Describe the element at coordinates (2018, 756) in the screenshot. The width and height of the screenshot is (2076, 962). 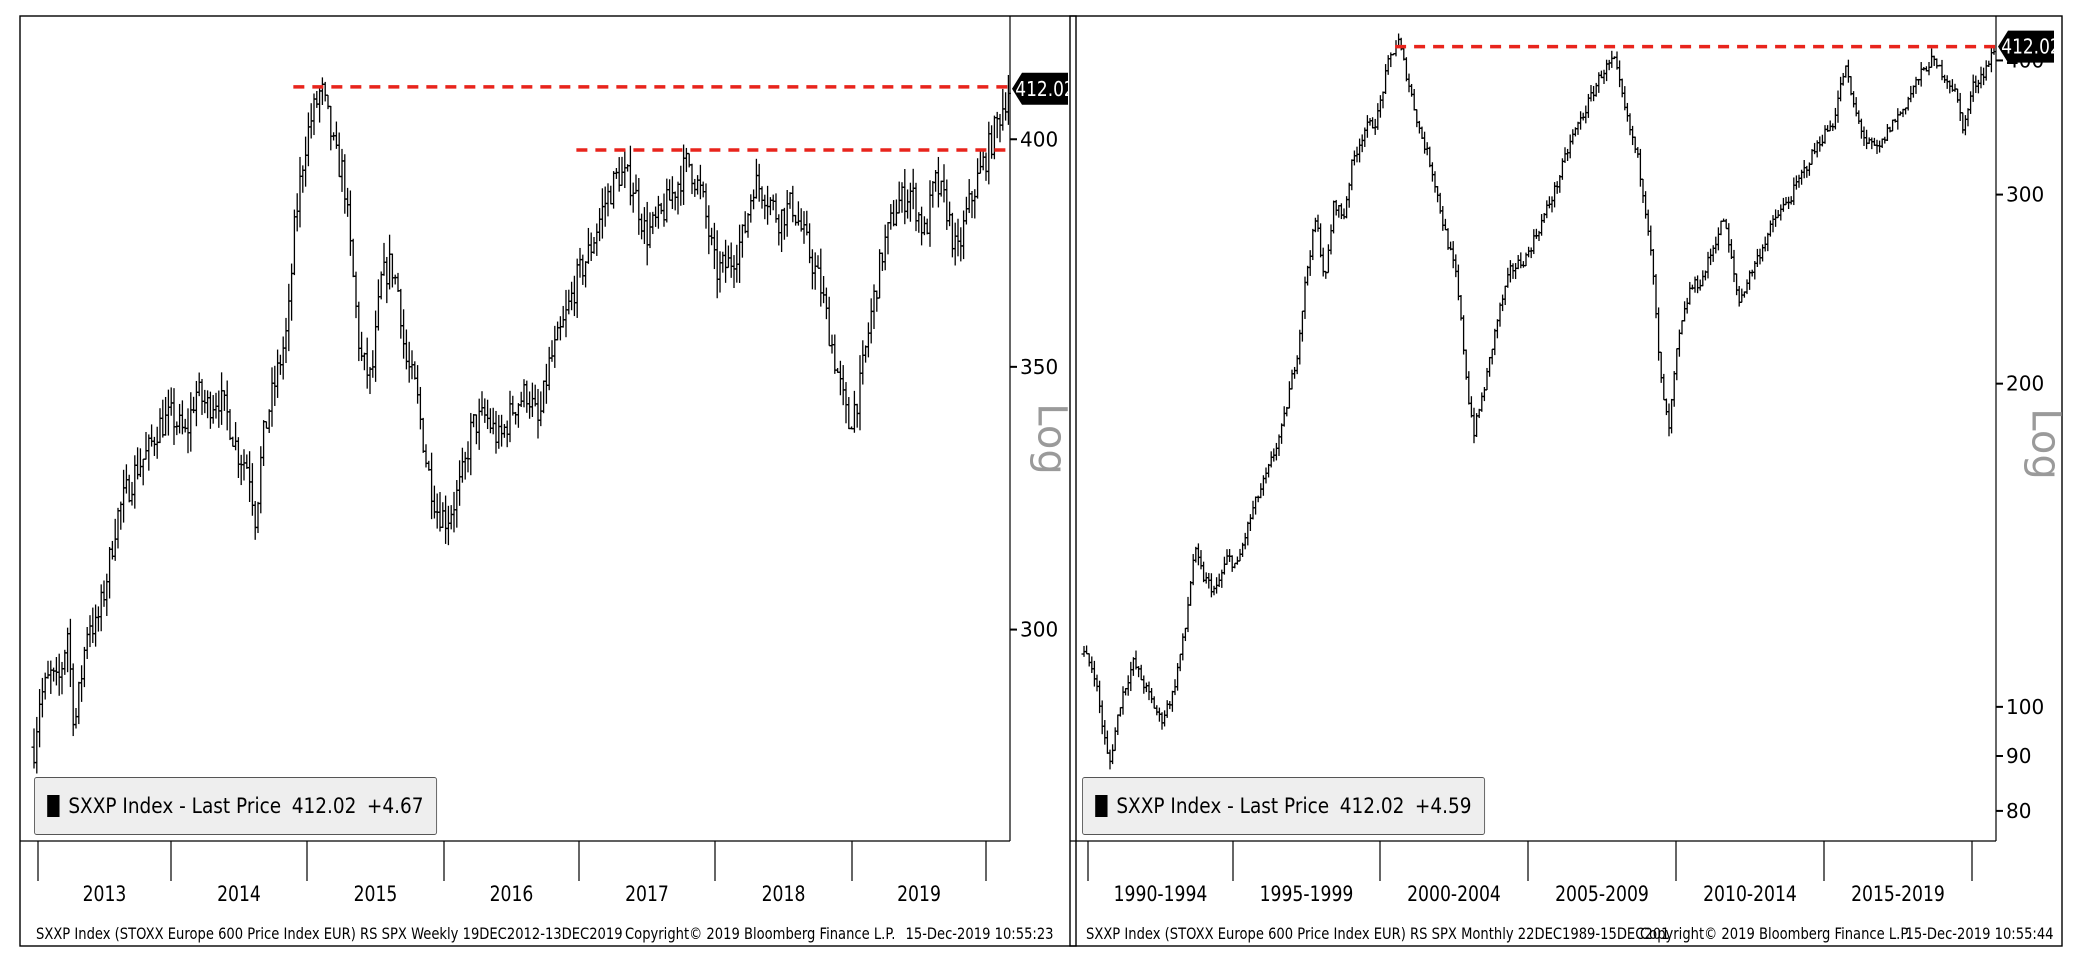
I see `y-tick-label: 90` at that location.